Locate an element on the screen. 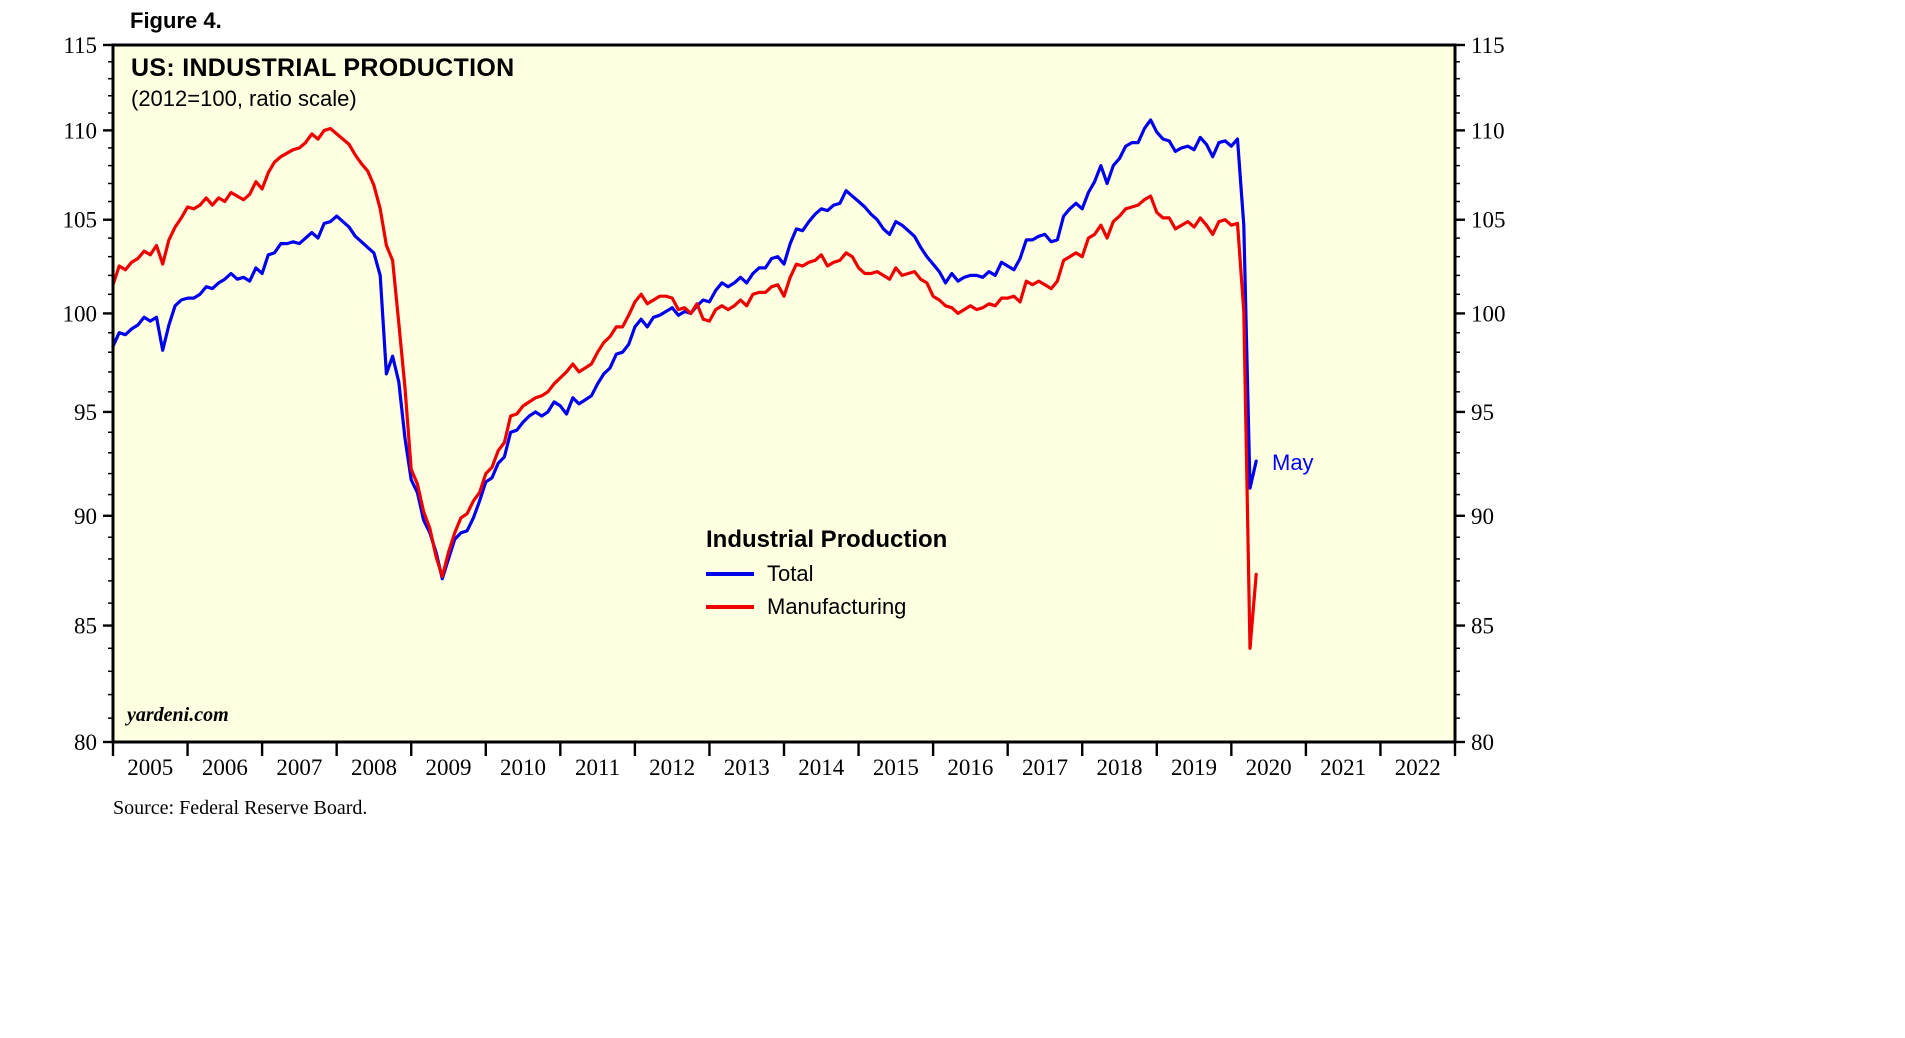 The height and width of the screenshot is (1038, 1905). legend-item-manufacturing: Manufacturing is located at coordinates (826, 607).